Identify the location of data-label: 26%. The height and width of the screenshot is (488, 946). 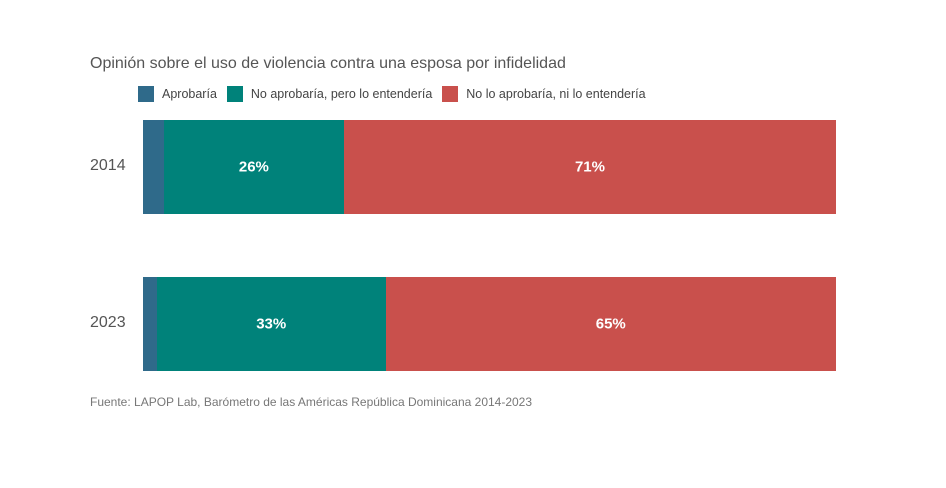
(253, 167).